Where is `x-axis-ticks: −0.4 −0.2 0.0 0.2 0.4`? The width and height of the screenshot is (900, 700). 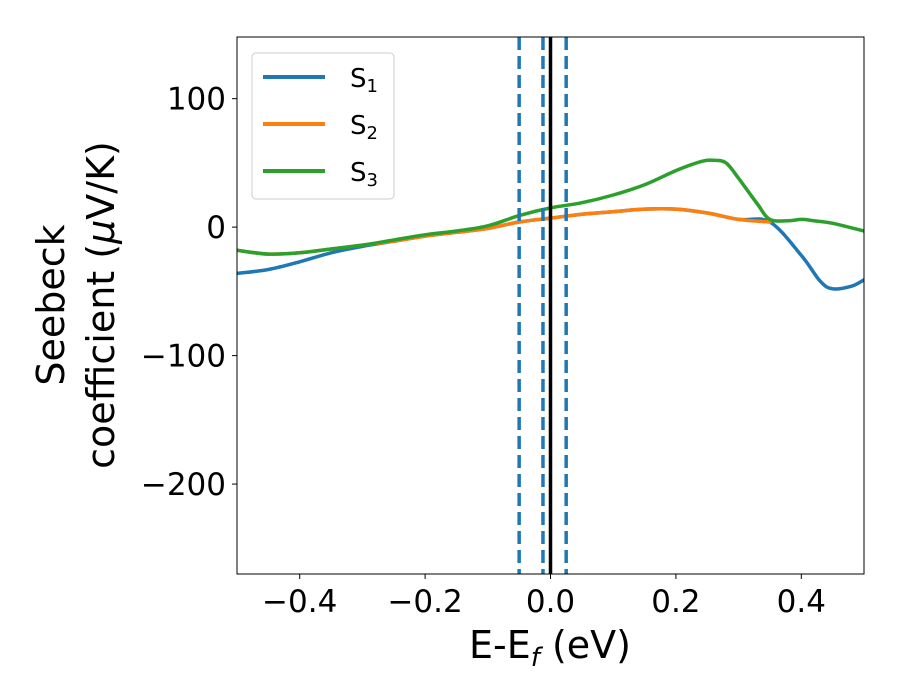 x-axis-ticks: −0.4 −0.2 0.0 0.2 0.4 is located at coordinates (544, 597).